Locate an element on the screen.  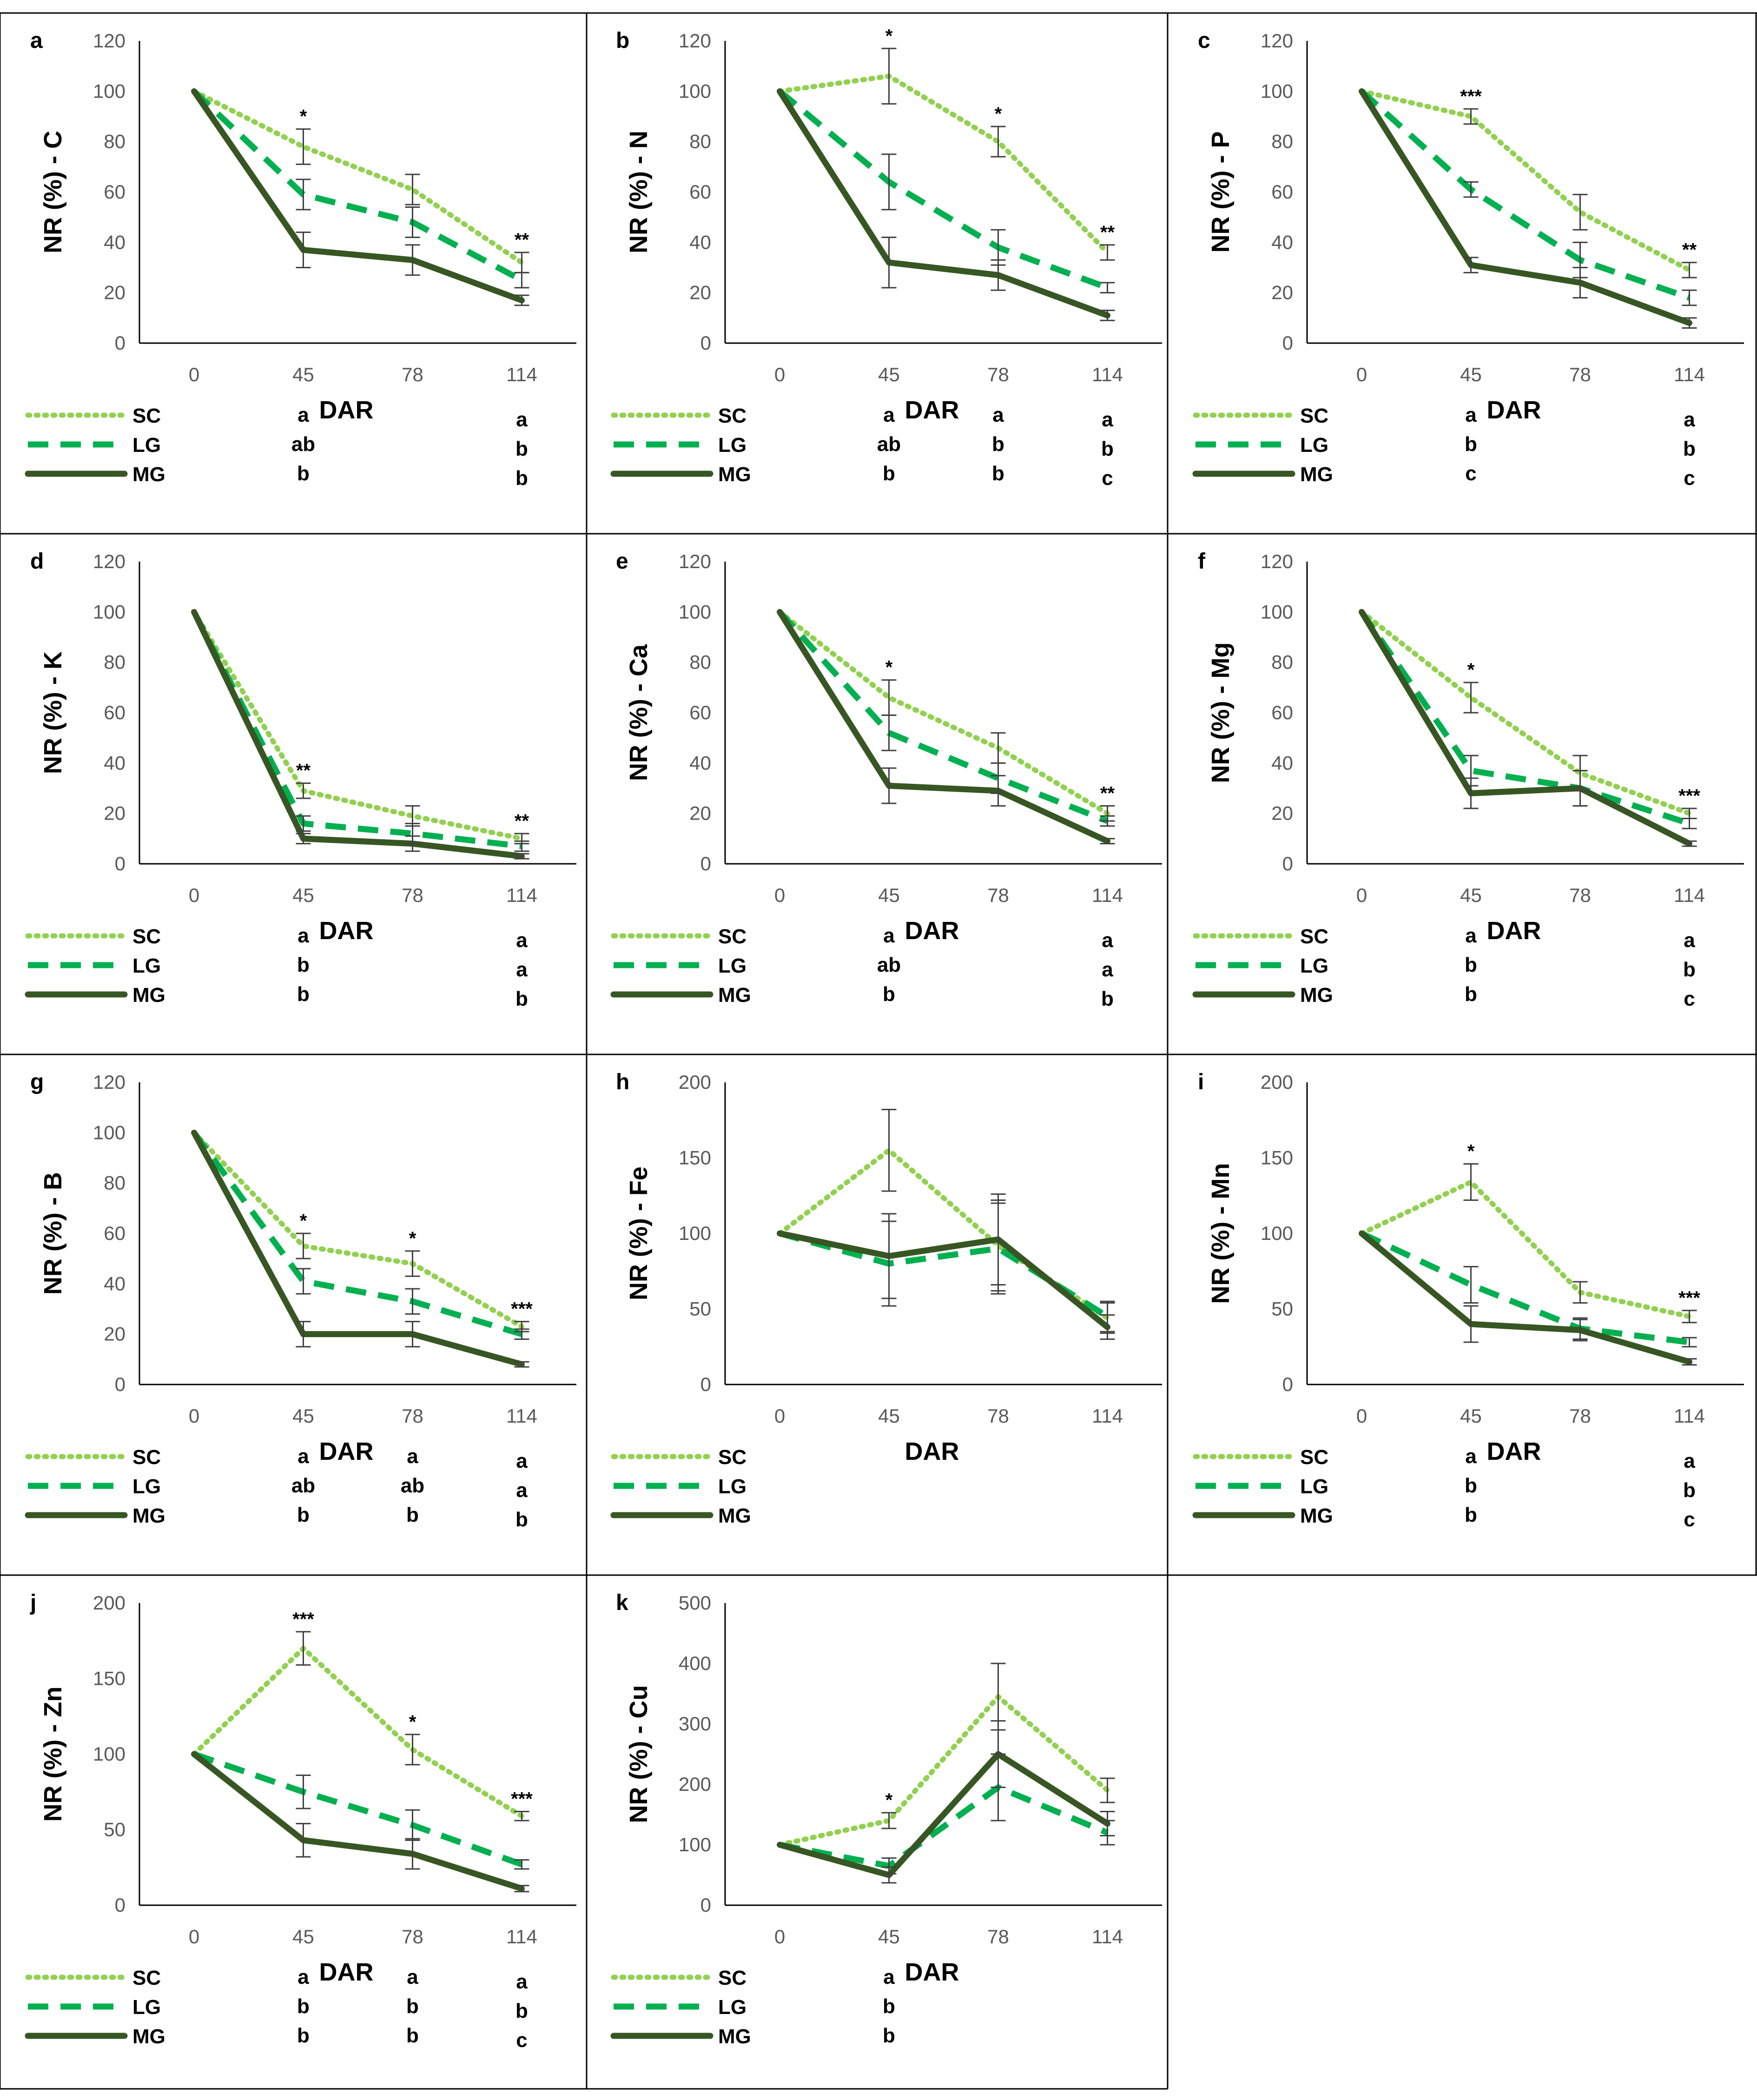
panel-letter: h is located at coordinates (622, 1082).